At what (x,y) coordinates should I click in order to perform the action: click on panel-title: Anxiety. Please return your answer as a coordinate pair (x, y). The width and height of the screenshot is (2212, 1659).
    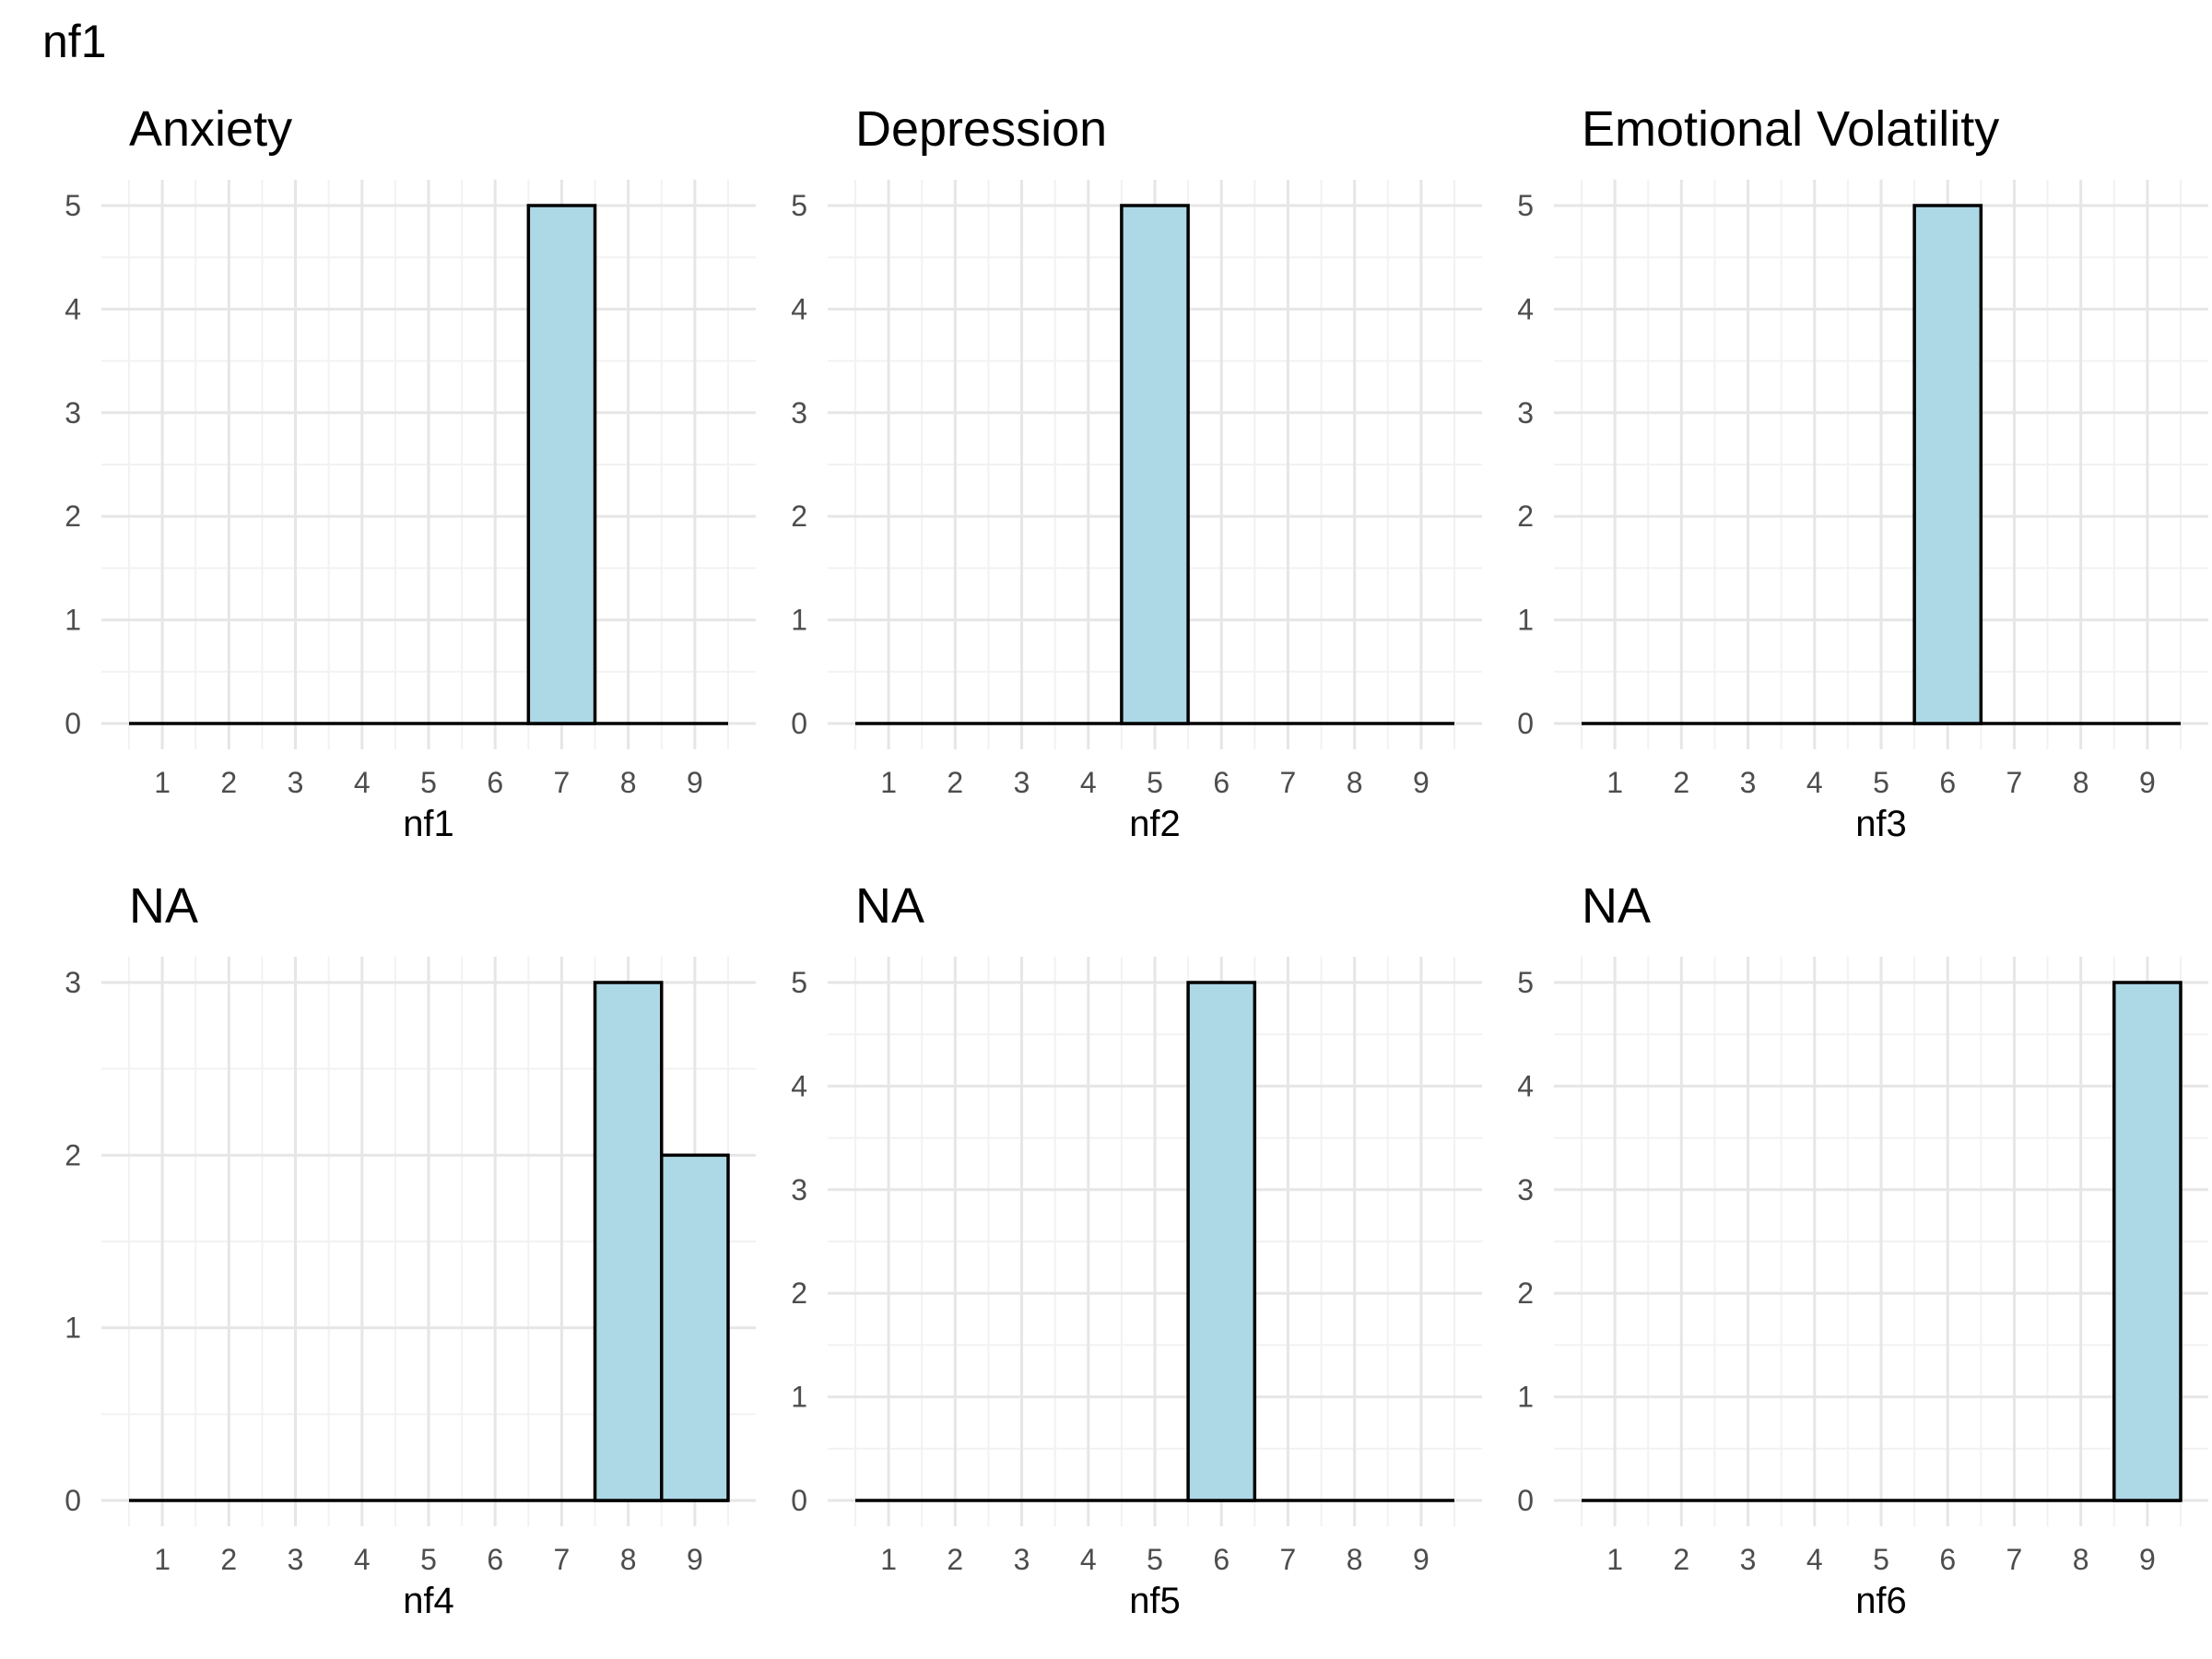
    Looking at the image, I should click on (210, 129).